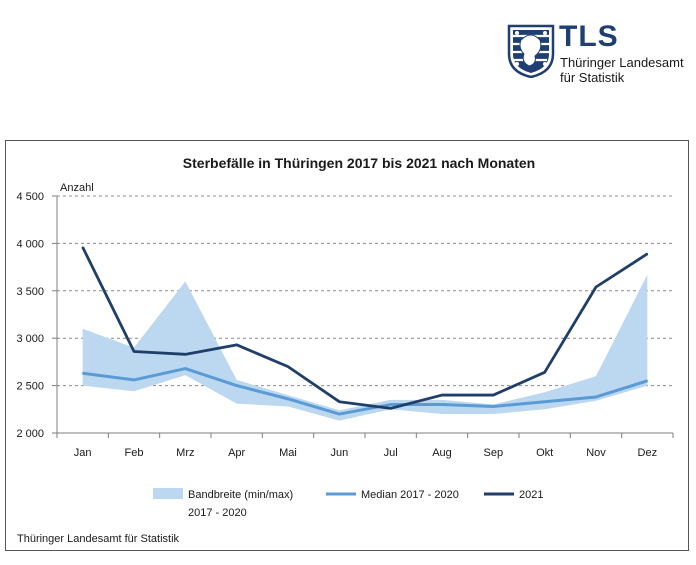  I want to click on y-tick-label: 2 500, so click(30, 387).